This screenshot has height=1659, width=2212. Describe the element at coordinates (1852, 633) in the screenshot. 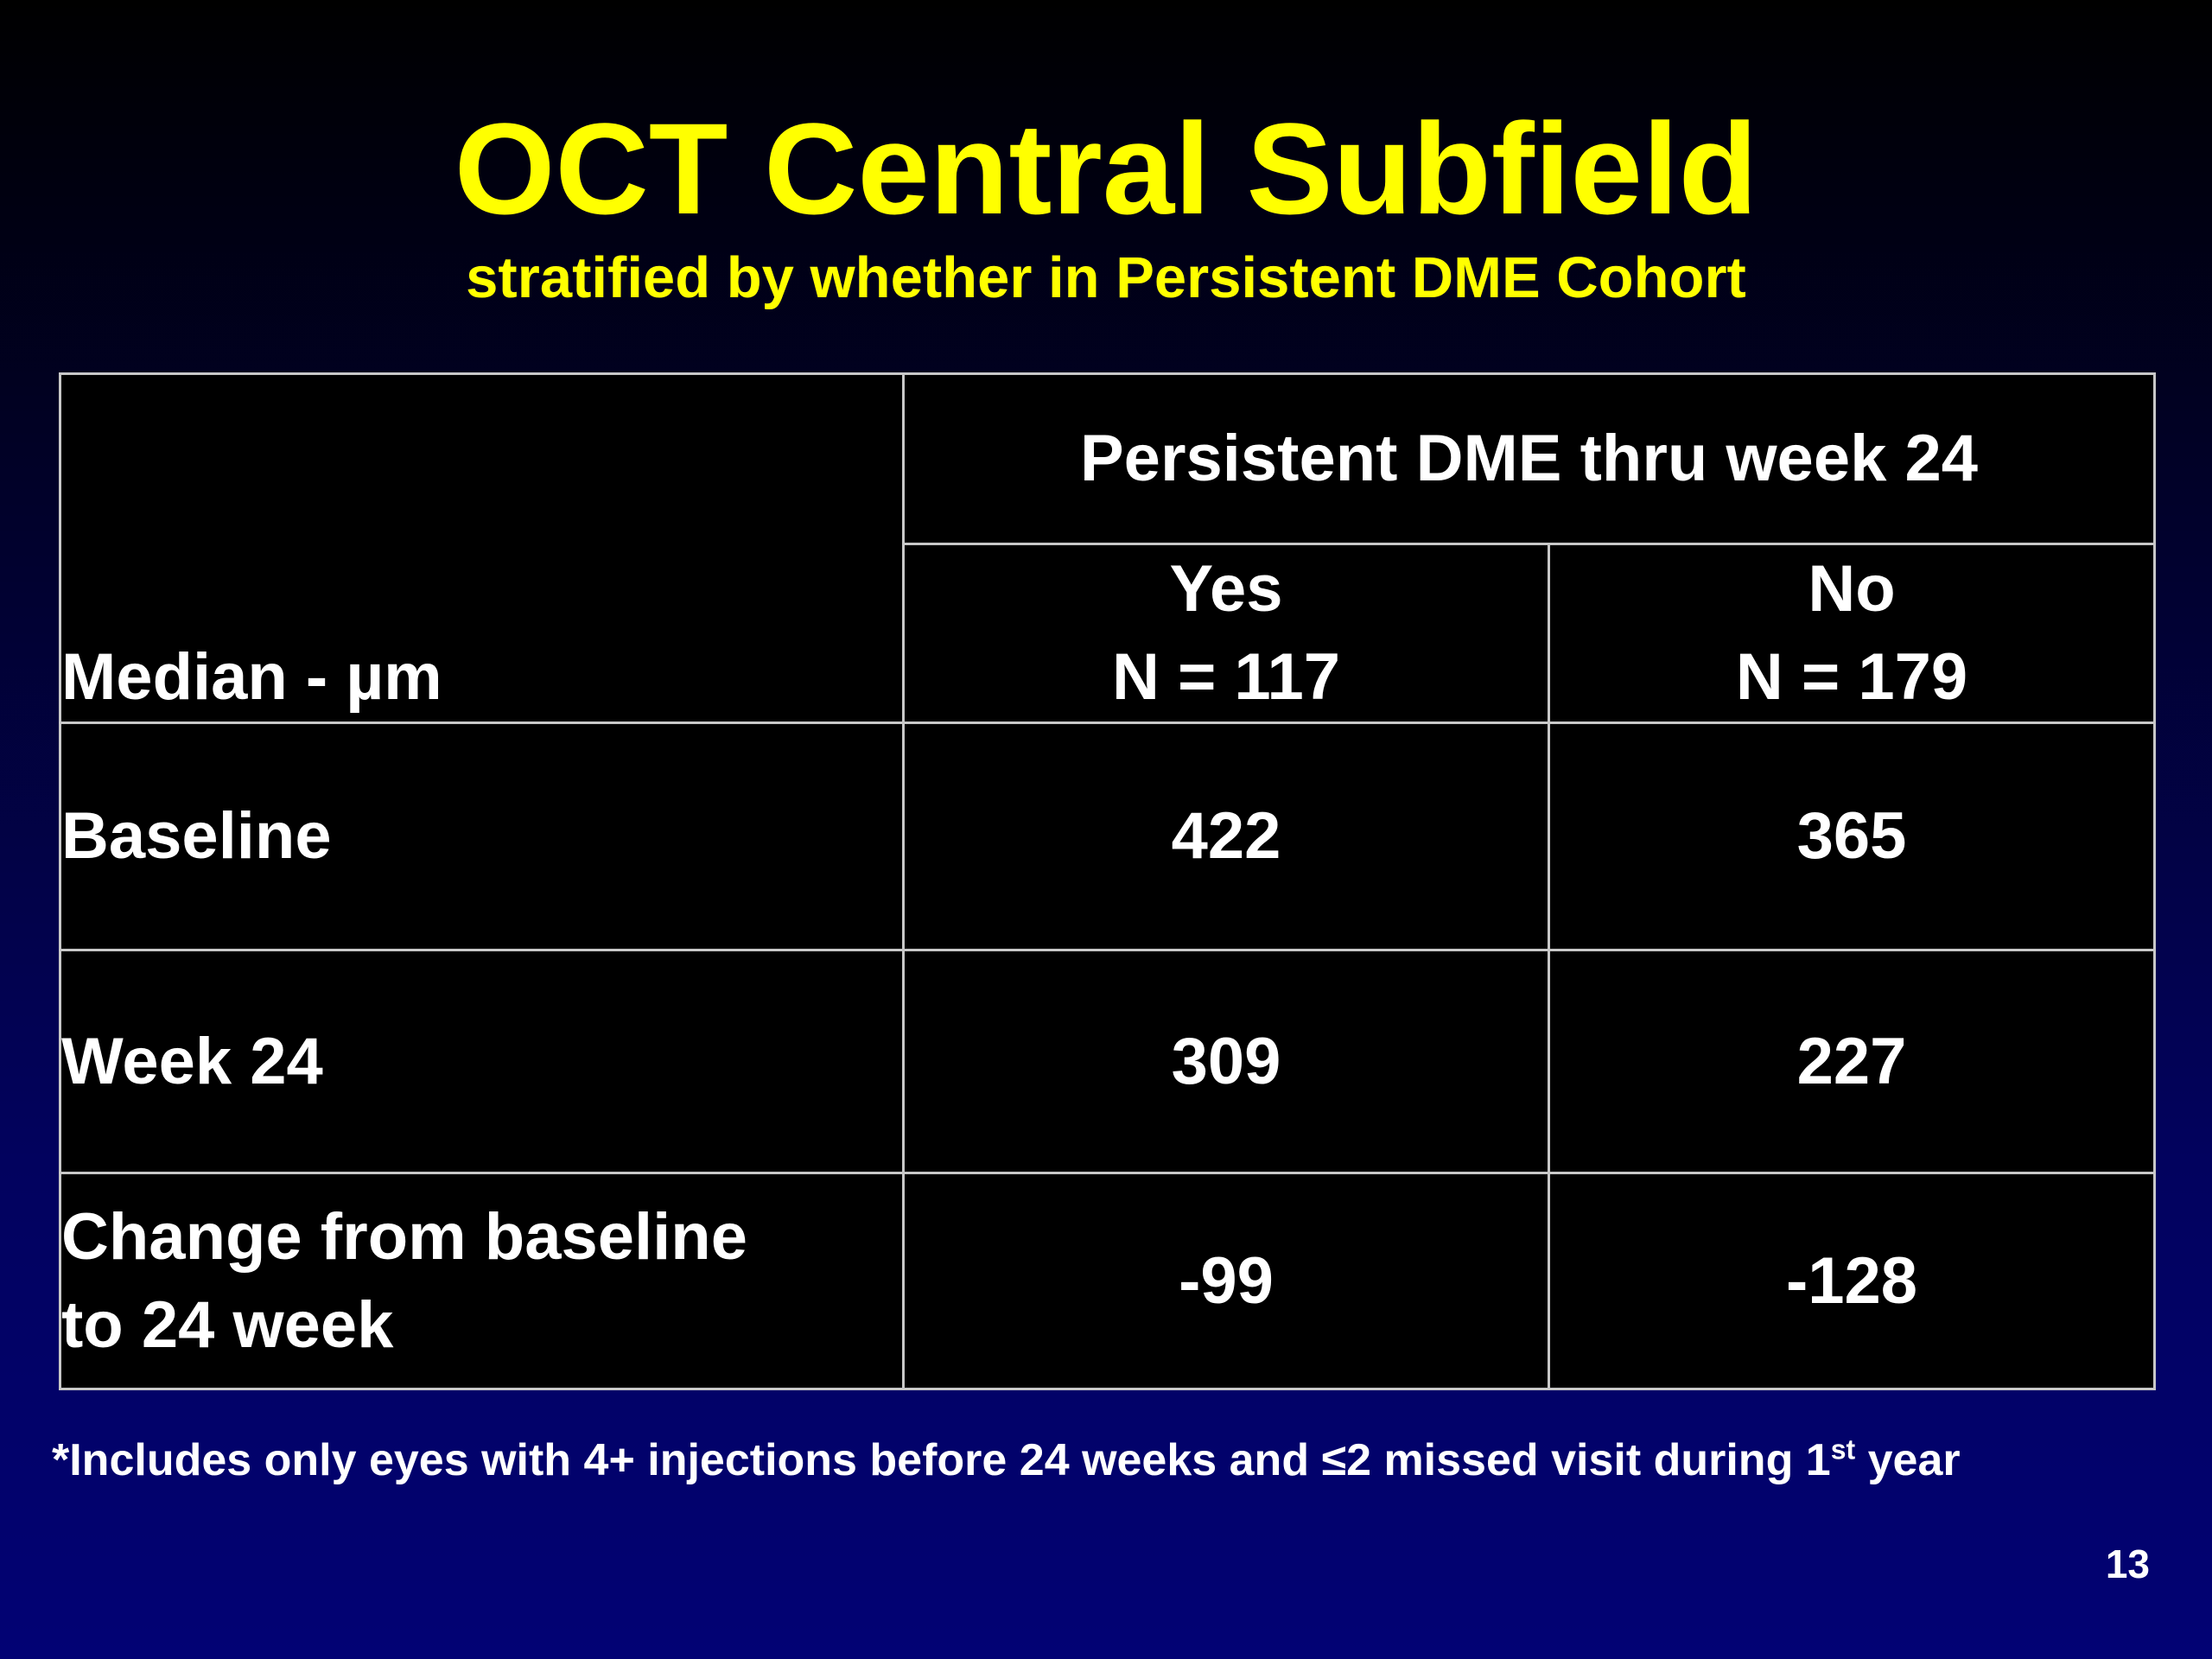

I see `column-header-no: No N = 179` at that location.